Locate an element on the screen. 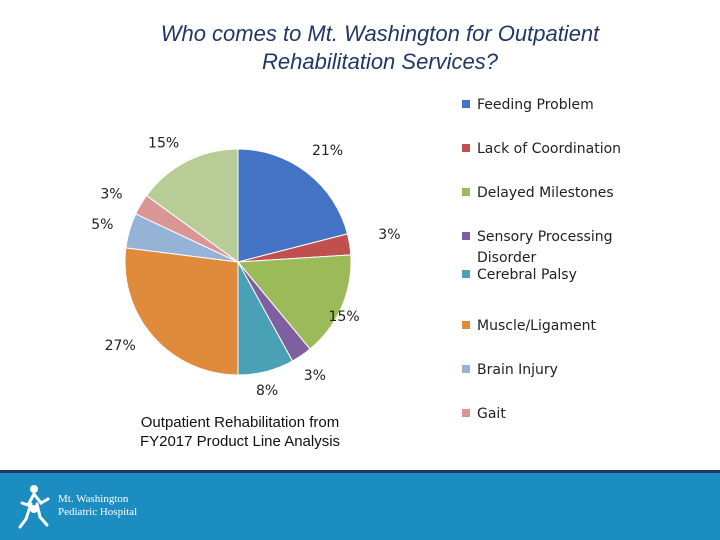 The width and height of the screenshot is (720, 540). caption-line2: FY2017 Product Line Analysis is located at coordinates (240, 441).